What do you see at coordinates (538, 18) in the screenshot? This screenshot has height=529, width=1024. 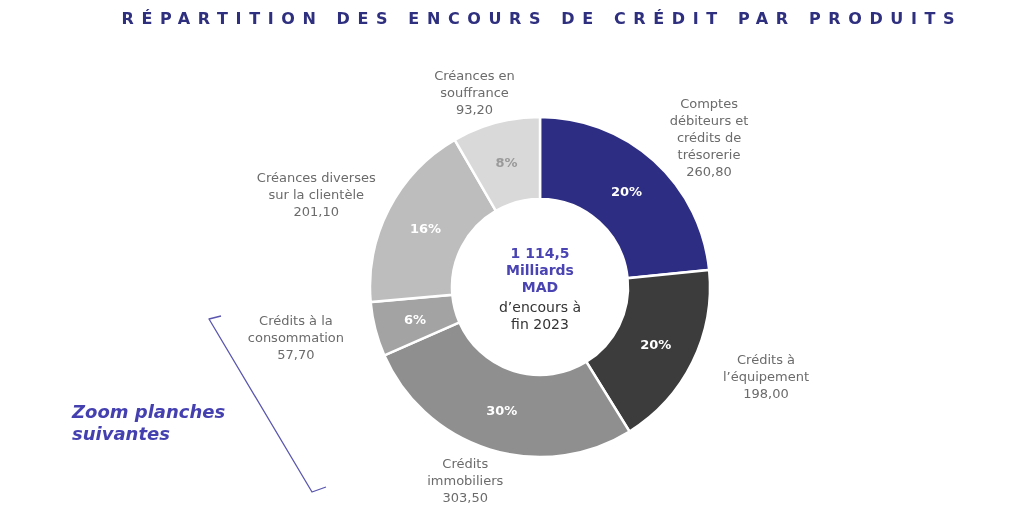 I see `chart-title: RÉPARTITION DES ENCOURS DE CRÉDIT PAR PRODUITS` at bounding box center [538, 18].